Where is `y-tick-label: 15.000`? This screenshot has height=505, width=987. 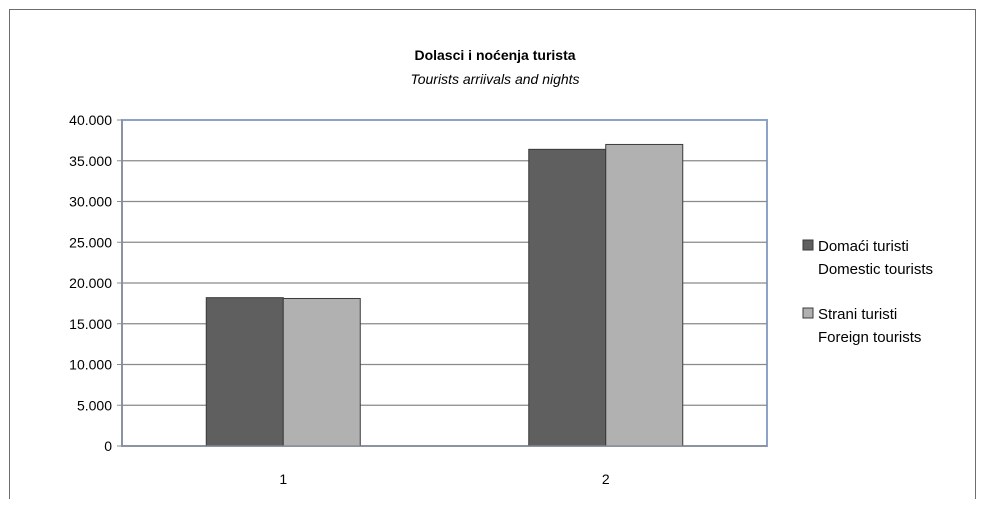
y-tick-label: 15.000 is located at coordinates (90, 324).